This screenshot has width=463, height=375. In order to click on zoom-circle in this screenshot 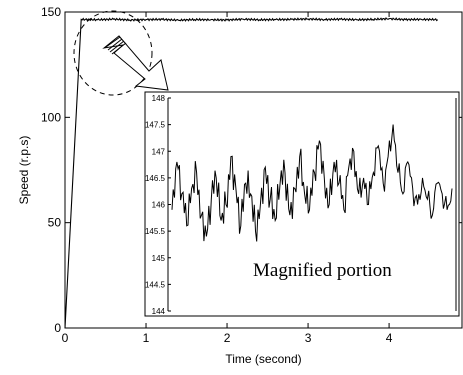, I will do `click(113, 53)`.